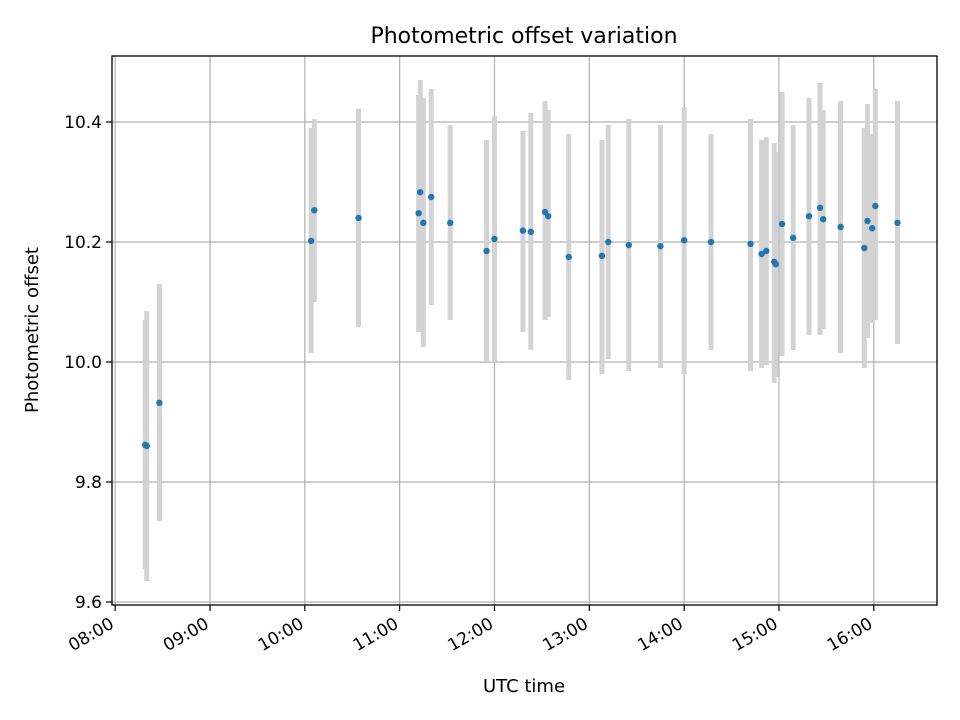  Describe the element at coordinates (660, 635) in the screenshot. I see `x-tick-label: 14:00` at that location.